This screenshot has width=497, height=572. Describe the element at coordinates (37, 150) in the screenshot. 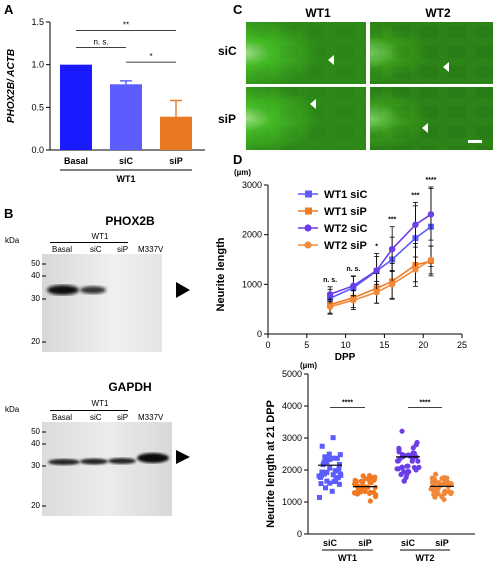

I see `y-tick-label: 0.0` at that location.